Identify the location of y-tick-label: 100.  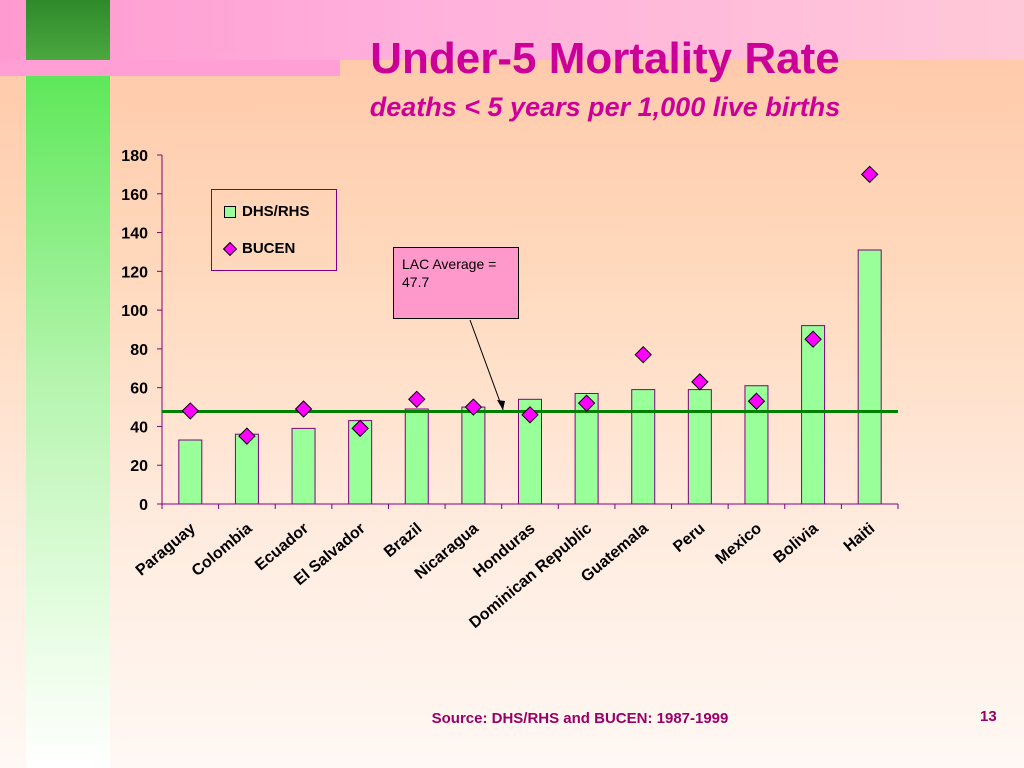
(134, 311).